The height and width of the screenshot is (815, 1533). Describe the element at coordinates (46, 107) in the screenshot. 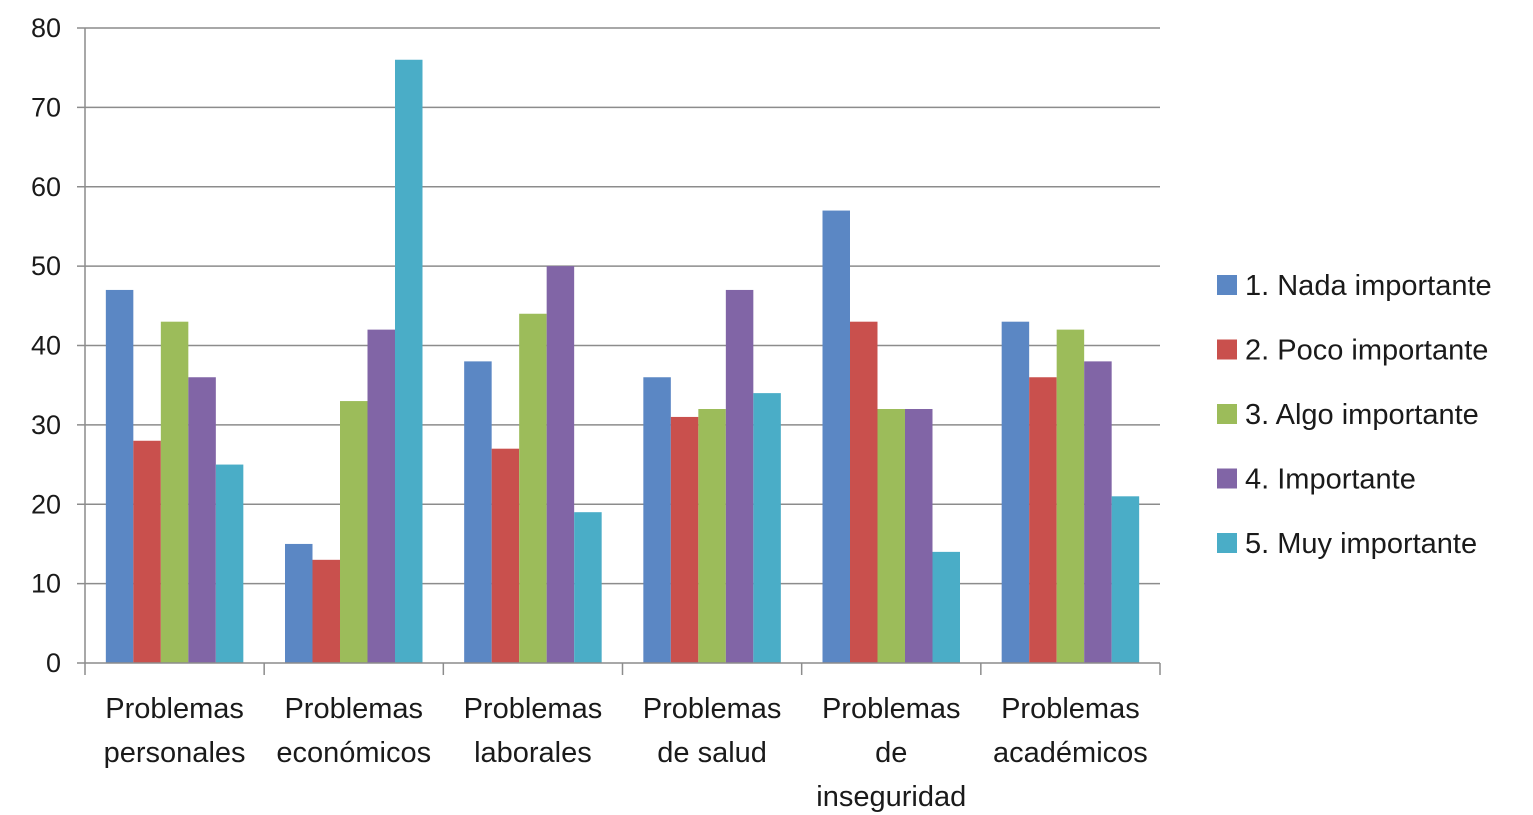

I see `y-tick-label: 70` at that location.